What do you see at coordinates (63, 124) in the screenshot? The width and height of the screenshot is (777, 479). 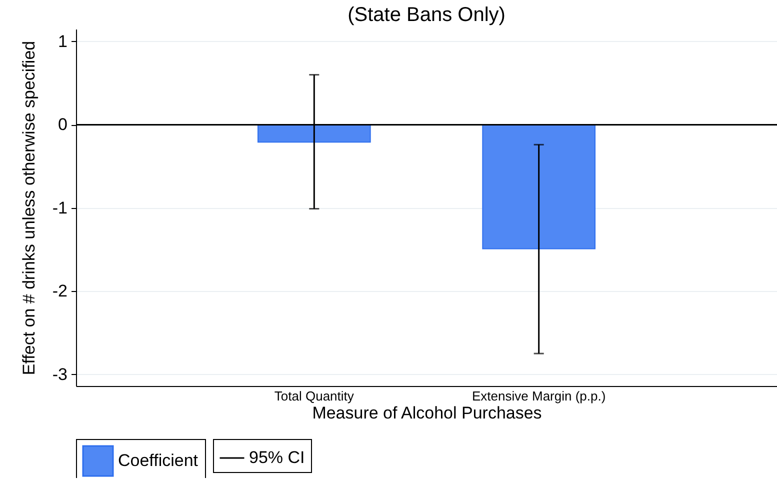 I see `y-tick-label: 0` at bounding box center [63, 124].